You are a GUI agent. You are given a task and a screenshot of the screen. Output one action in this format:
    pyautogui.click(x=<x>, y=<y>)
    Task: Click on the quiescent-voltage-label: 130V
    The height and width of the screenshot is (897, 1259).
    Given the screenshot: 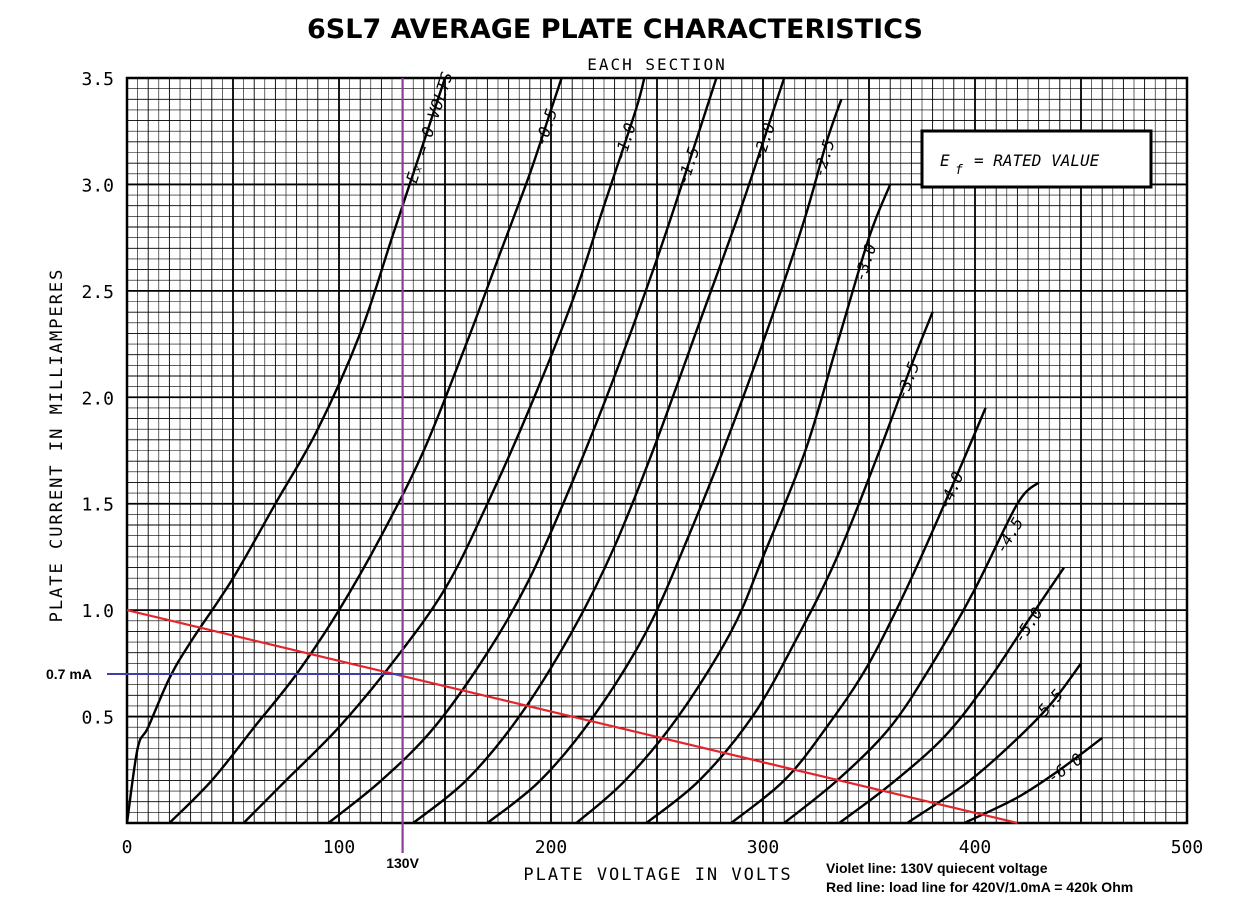 What is the action you would take?
    pyautogui.click(x=402, y=863)
    